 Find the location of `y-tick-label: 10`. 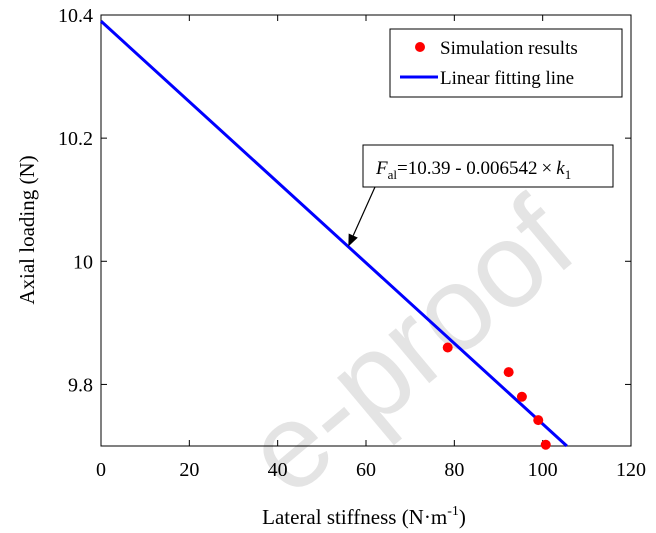

y-tick-label: 10 is located at coordinates (83, 262).